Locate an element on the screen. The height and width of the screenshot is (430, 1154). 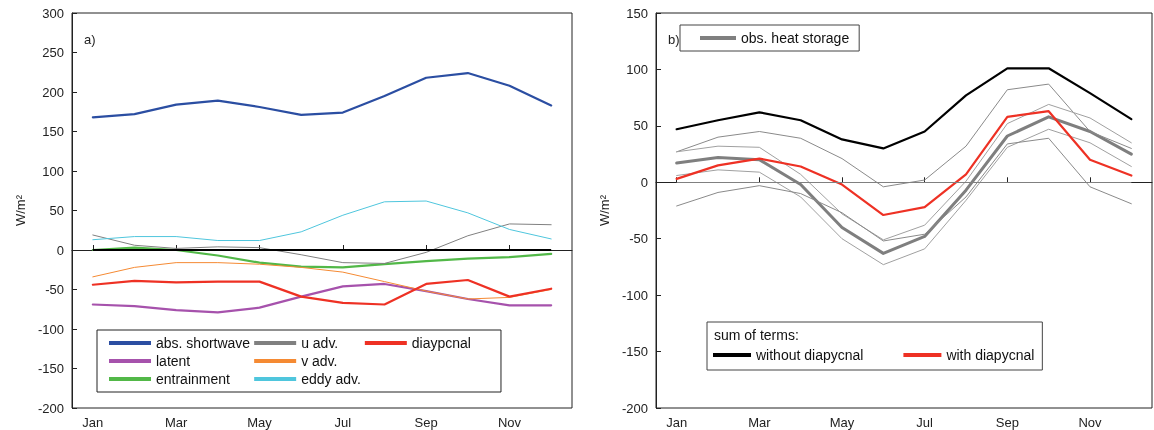
annotation: b) is located at coordinates (674, 39).